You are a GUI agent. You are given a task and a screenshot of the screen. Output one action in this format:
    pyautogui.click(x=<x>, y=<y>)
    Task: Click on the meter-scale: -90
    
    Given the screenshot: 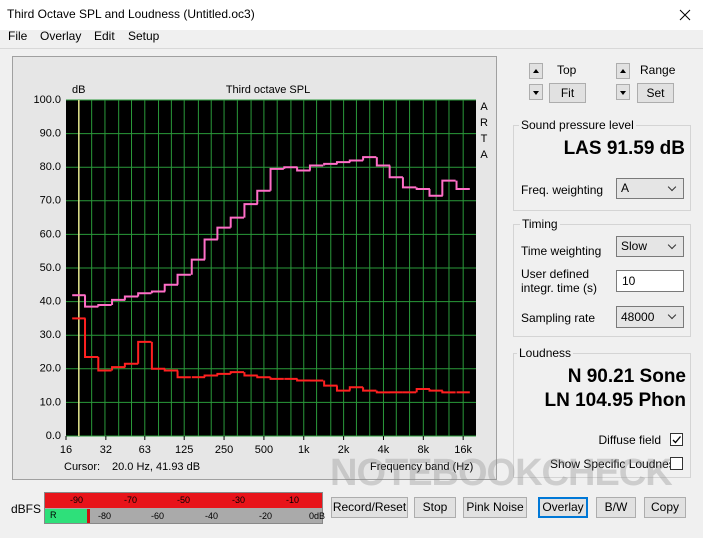 What is the action you would take?
    pyautogui.click(x=77, y=500)
    